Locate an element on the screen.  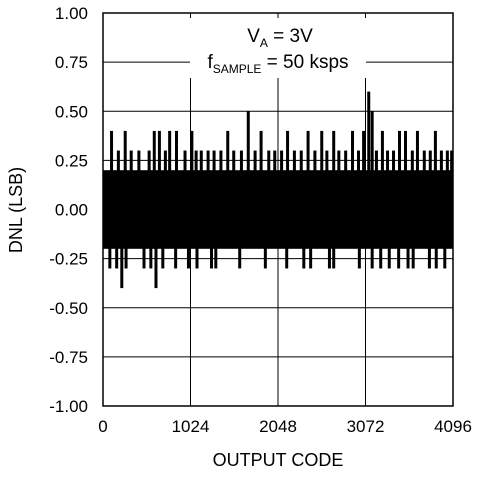
annotation-background is located at coordinates (278, 48).